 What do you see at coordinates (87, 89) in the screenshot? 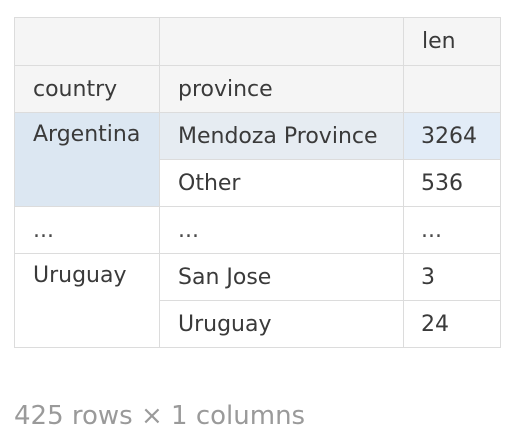
I see `index-name-country: country` at bounding box center [87, 89].